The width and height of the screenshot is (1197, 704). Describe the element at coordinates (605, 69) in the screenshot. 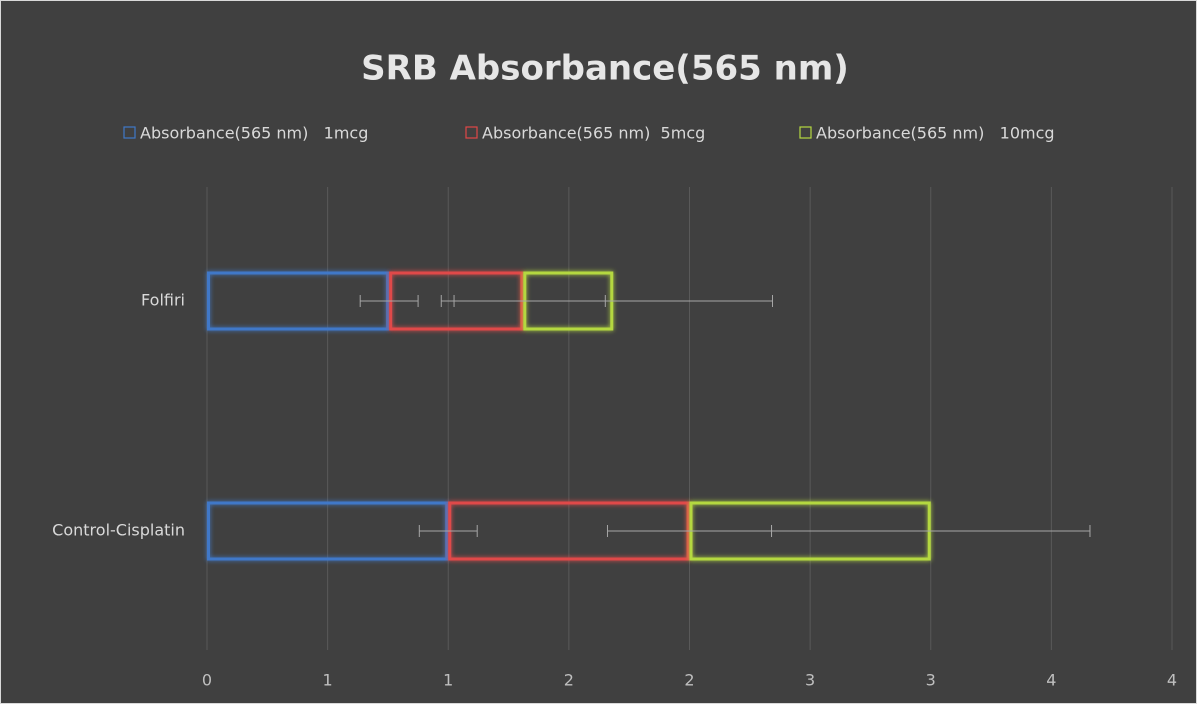

I see `chart-title: SRB Absorbance(565 nm)` at that location.